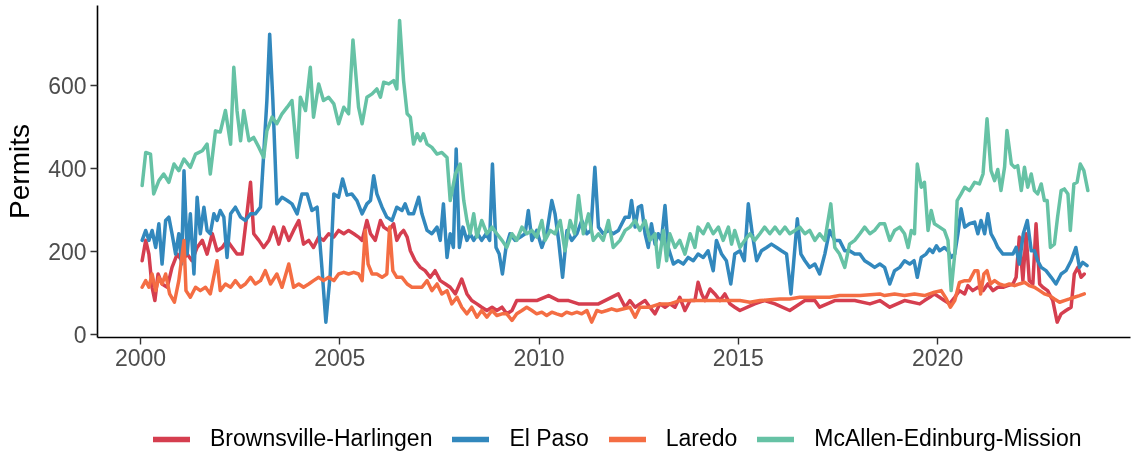 The height and width of the screenshot is (456, 1132). Describe the element at coordinates (67, 169) in the screenshot. I see `y-tick-label: 400` at that location.